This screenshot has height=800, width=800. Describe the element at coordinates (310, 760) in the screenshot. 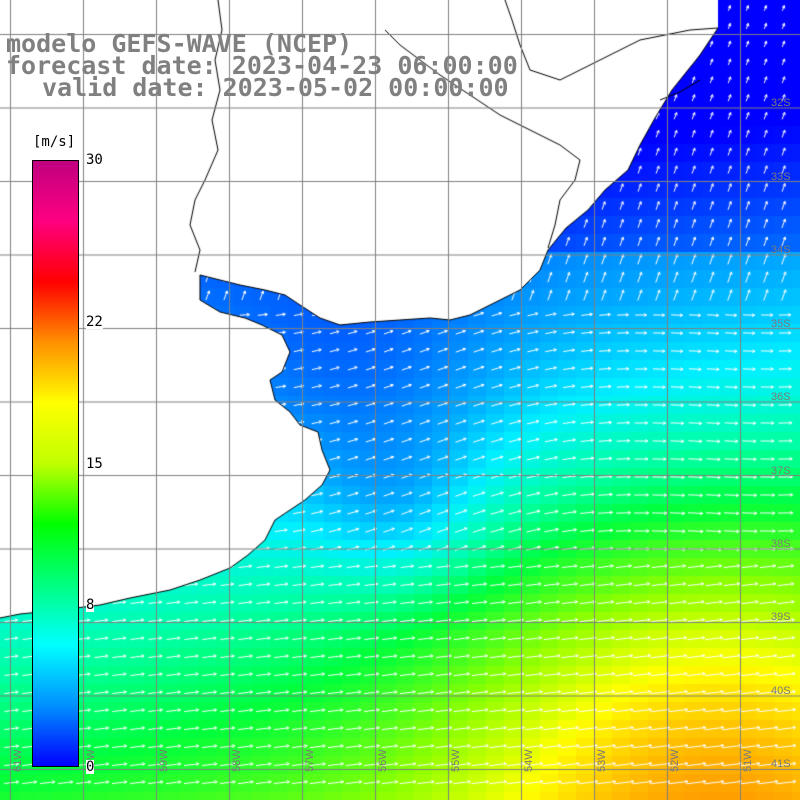

I see `longitude-label: 57W` at that location.